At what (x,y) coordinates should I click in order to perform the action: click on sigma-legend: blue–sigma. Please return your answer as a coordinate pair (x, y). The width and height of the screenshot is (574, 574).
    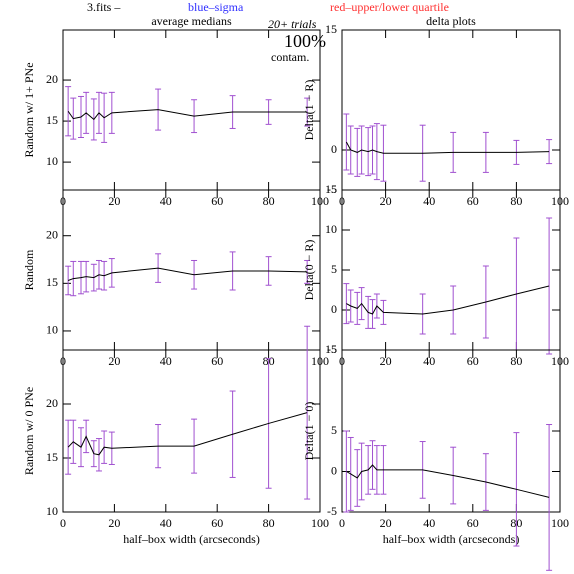
    Looking at the image, I should click on (216, 7).